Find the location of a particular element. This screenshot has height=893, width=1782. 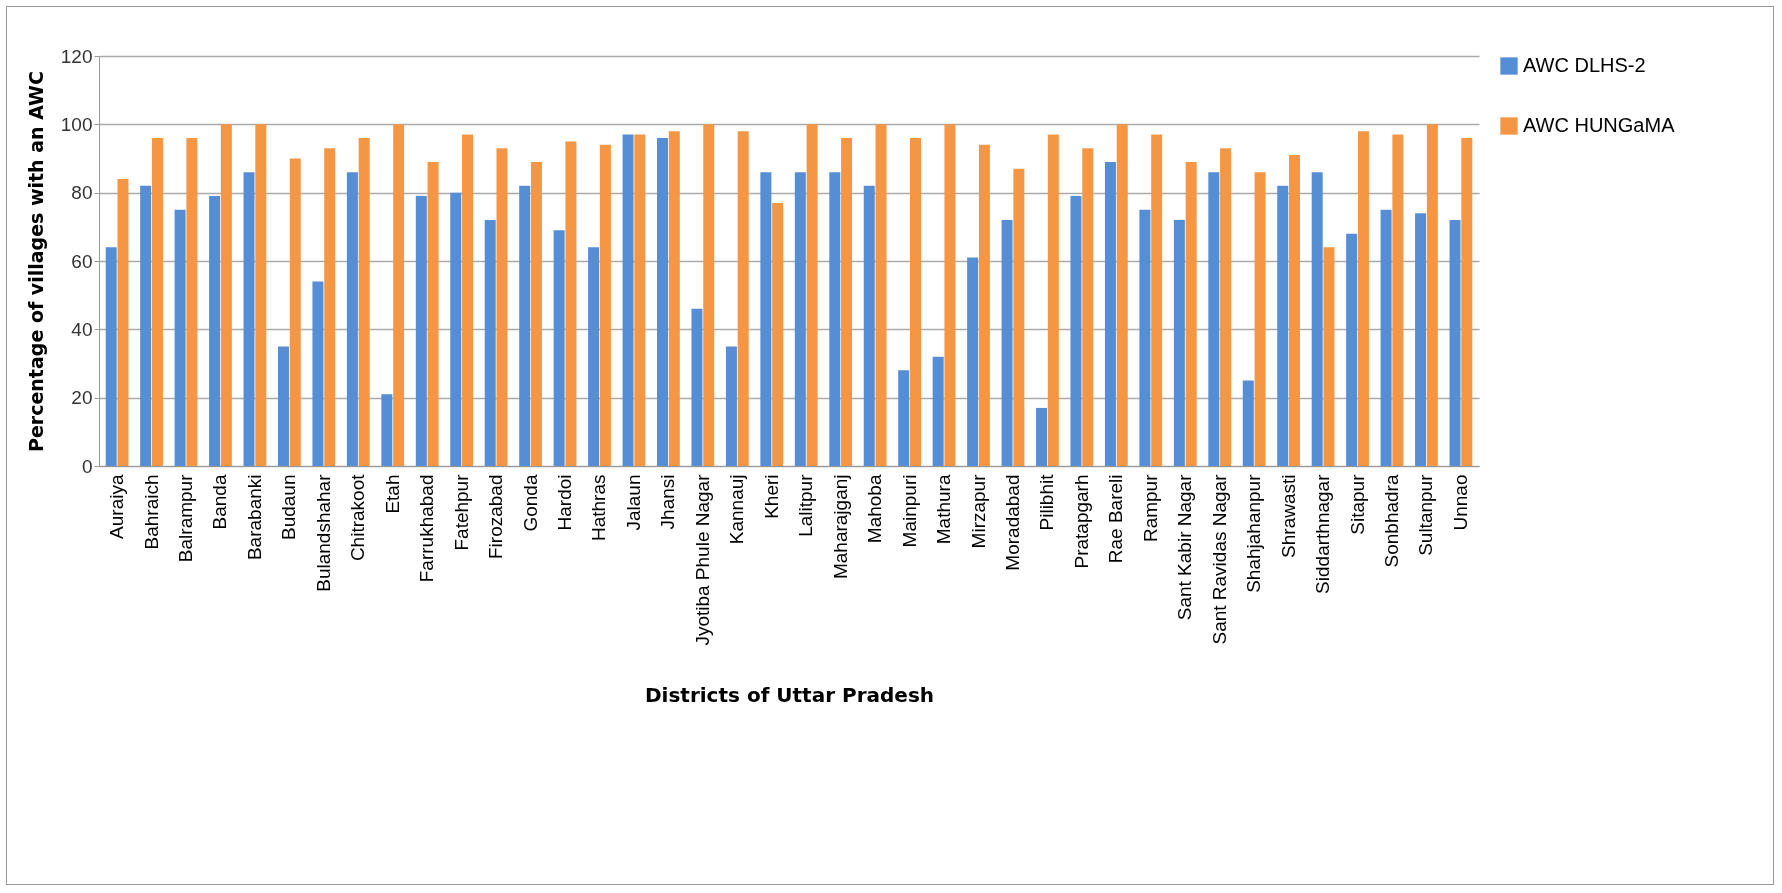

x-tick-label: Rampur is located at coordinates (1150, 508).